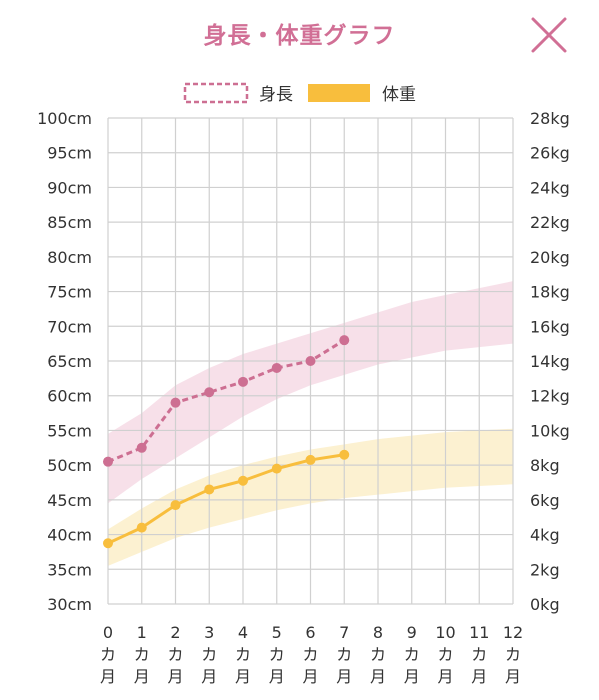 Image resolution: width=599 pixels, height=700 pixels. Describe the element at coordinates (69, 222) in the screenshot. I see `y-left-tick-label: 85cm` at that location.